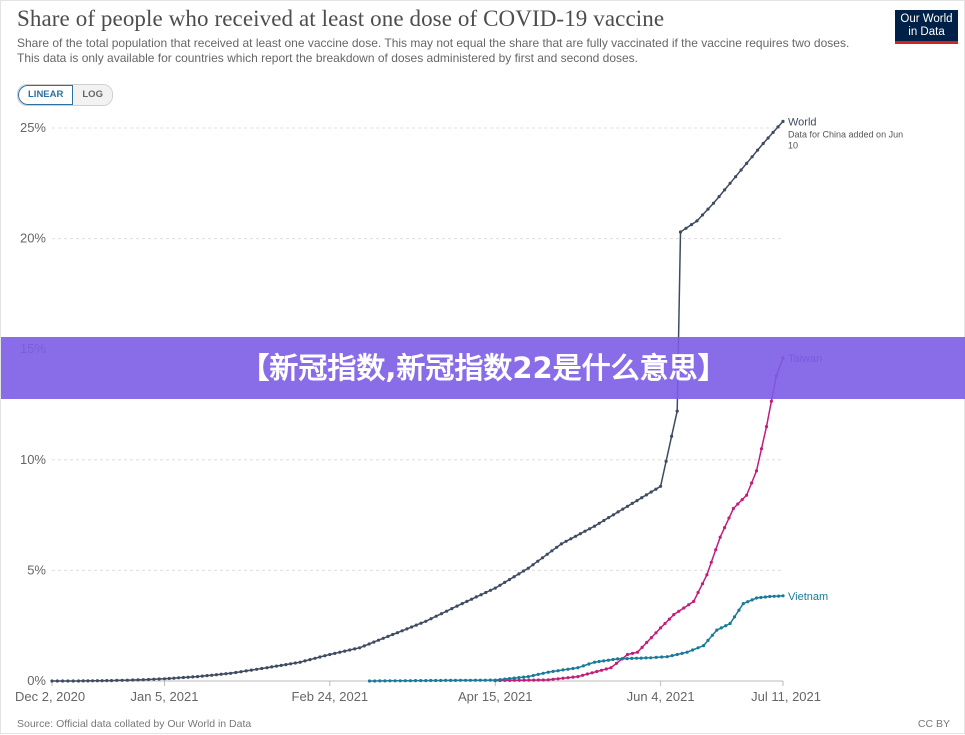 Image resolution: width=965 pixels, height=735 pixels. I want to click on log-scale-button: LOG, so click(92, 95).